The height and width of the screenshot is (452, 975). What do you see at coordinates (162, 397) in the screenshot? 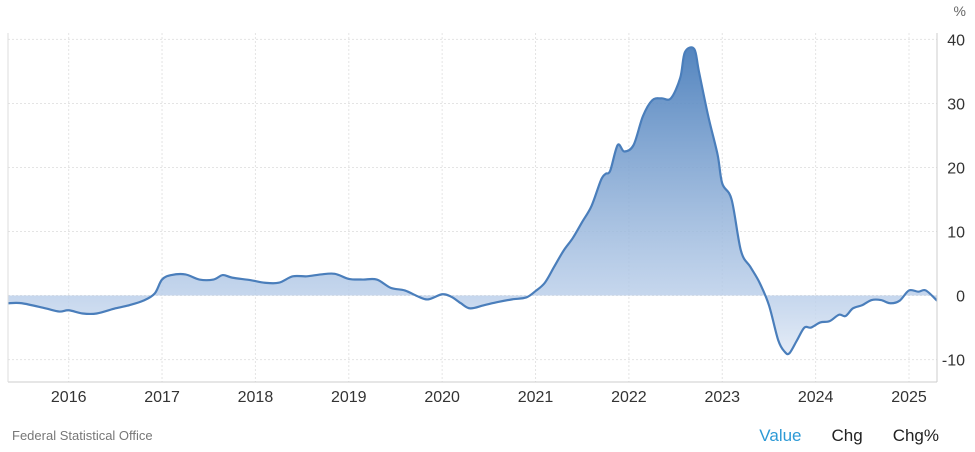
I see `x-tick-label: 2017` at bounding box center [162, 397].